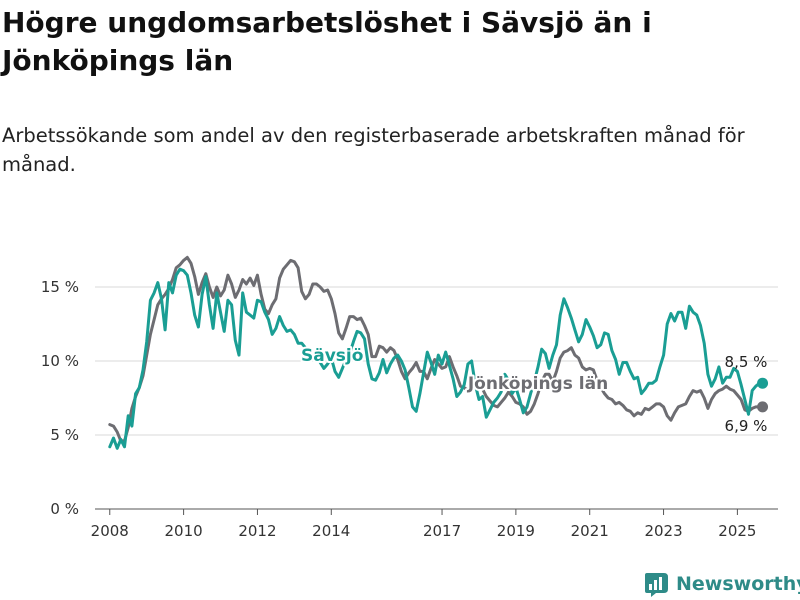 Image resolution: width=800 pixels, height=600 pixels. Describe the element at coordinates (60, 287) in the screenshot. I see `y-tick-label: 15 %` at that location.